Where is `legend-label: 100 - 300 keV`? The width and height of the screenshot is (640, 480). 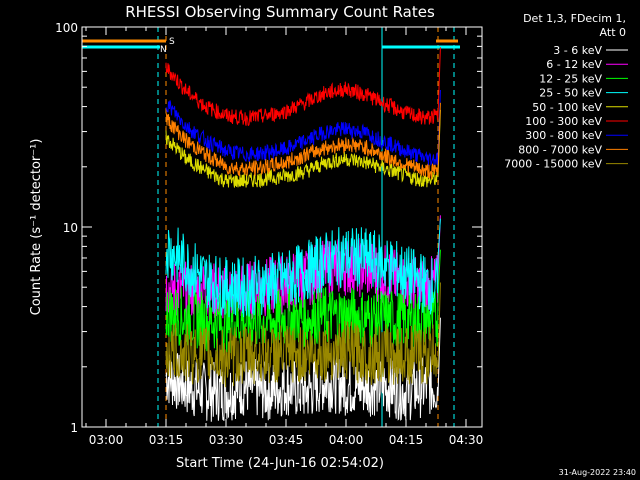 legend-label: 100 - 300 keV is located at coordinates (563, 121).